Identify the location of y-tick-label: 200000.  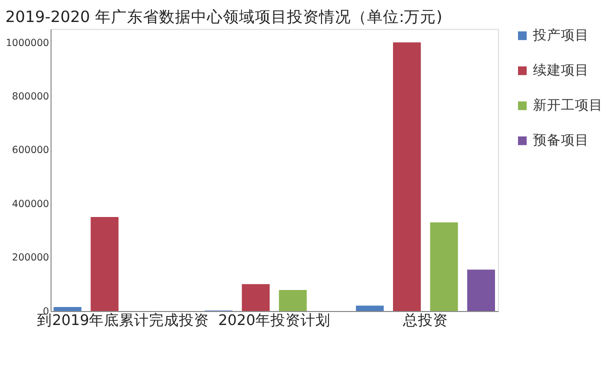
(31, 258).